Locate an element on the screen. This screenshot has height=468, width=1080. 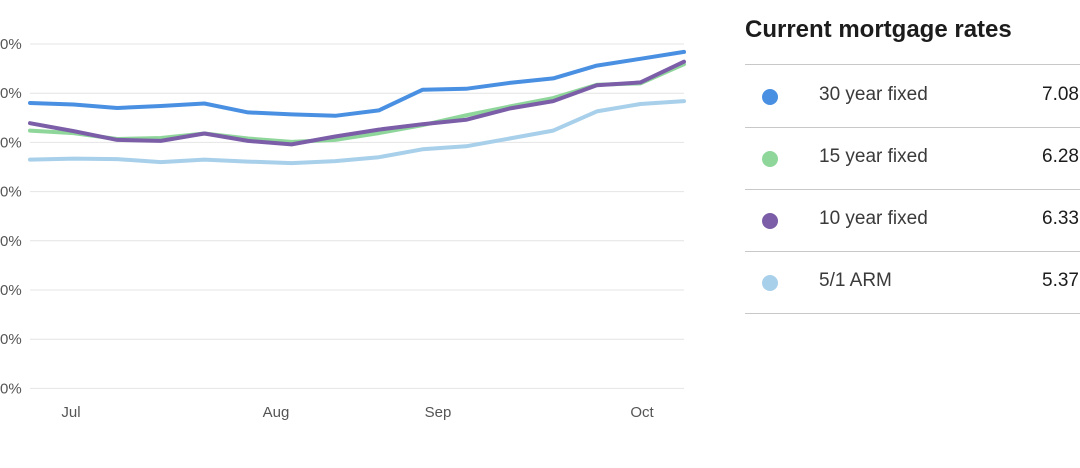
y-axis-ticks: 0% 0% 0% 0% 0% 0% 0% 0% is located at coordinates (11, 216).